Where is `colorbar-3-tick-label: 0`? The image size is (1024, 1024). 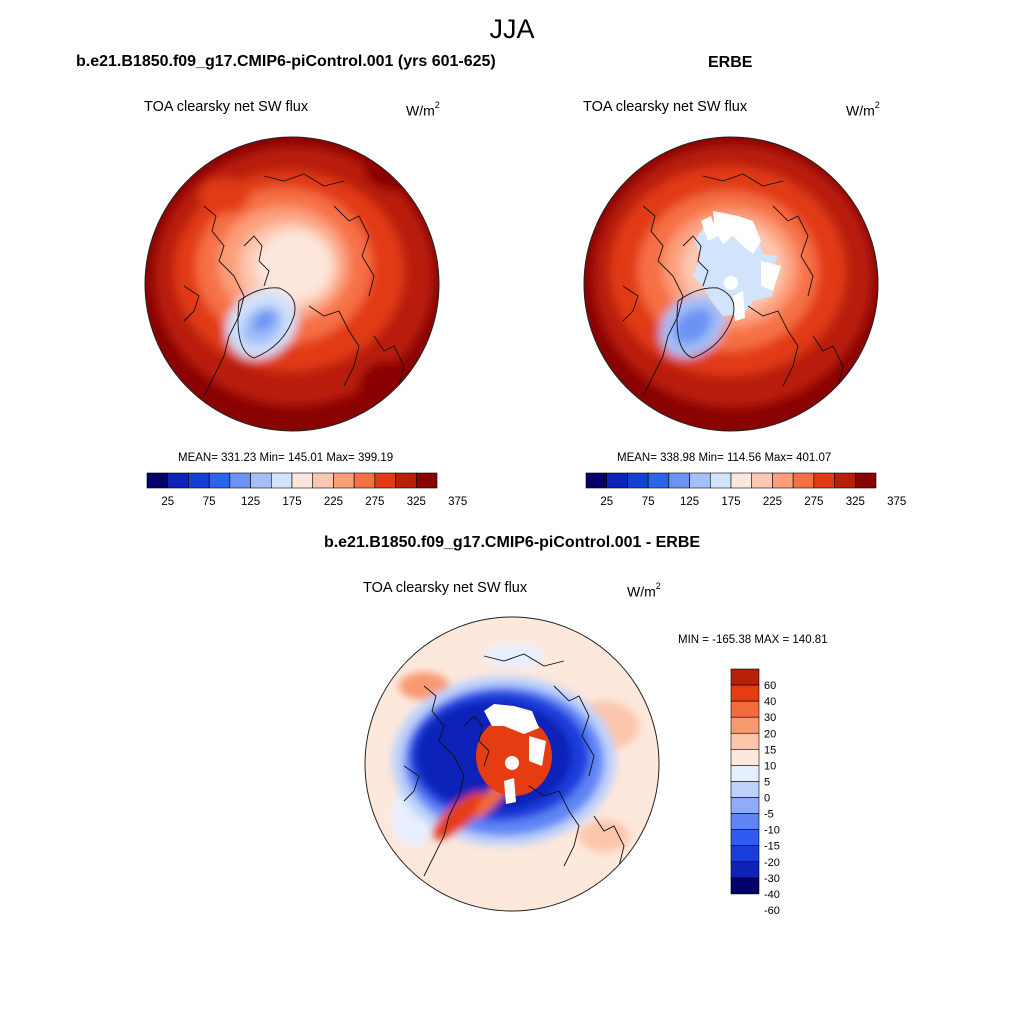
colorbar-3-tick-label: 0 is located at coordinates (767, 799).